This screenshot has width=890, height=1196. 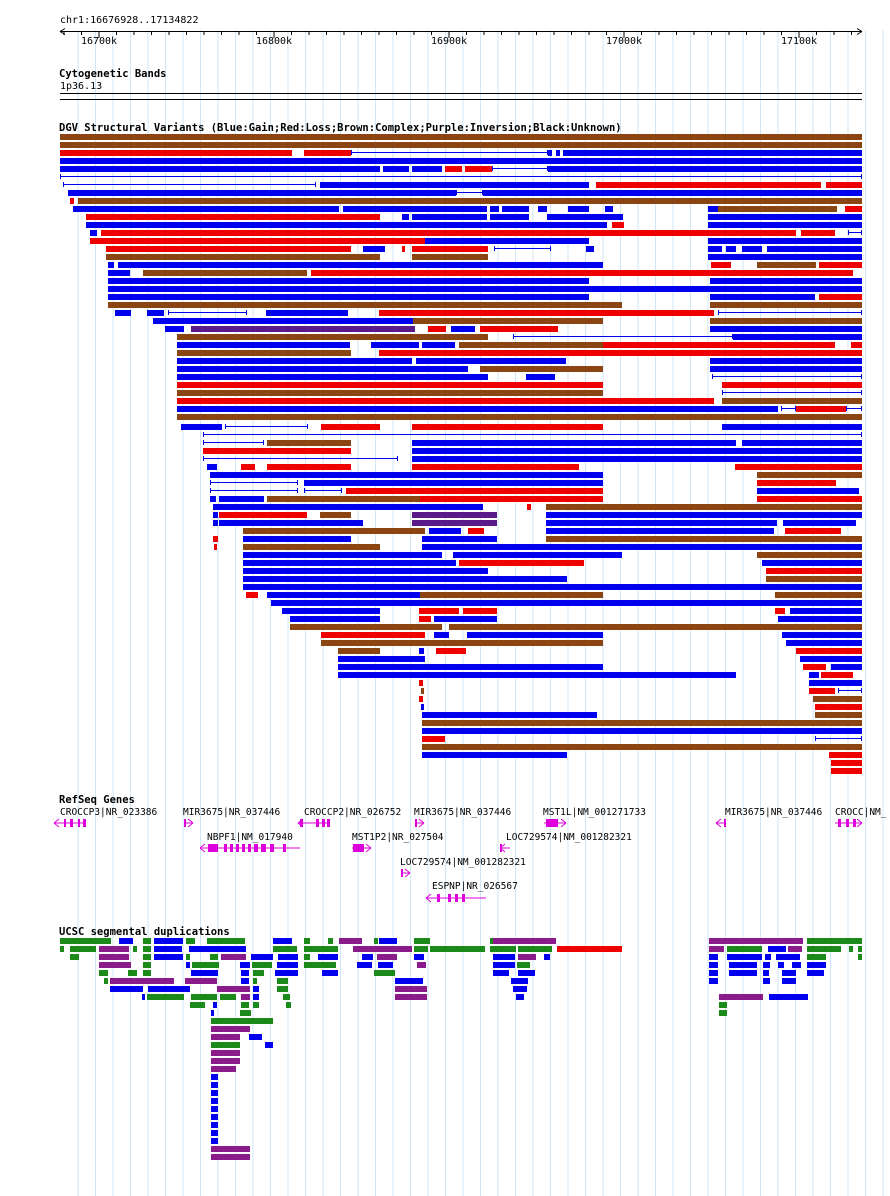 What do you see at coordinates (250, 837) in the screenshot?
I see `gene-label: NBPF1|NM_017940` at bounding box center [250, 837].